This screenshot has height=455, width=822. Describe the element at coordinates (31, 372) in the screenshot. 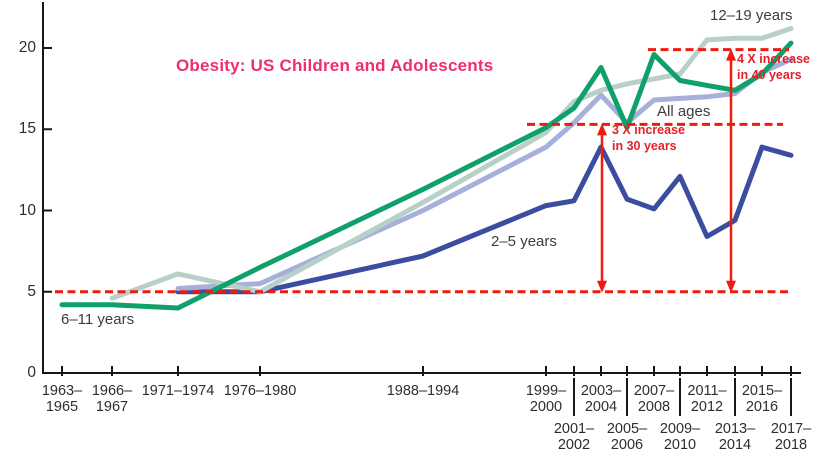

I see `y-tick-label-0: 0` at that location.